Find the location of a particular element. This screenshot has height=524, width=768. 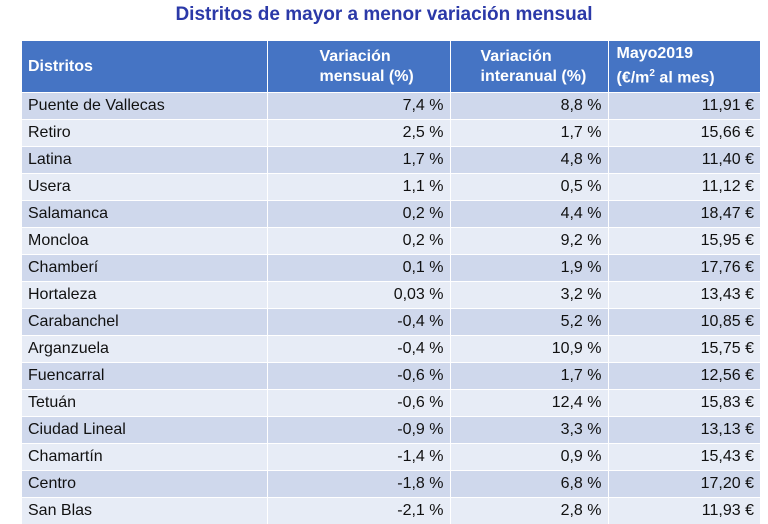

header-mensual-line2: mensual (%) is located at coordinates (367, 76).